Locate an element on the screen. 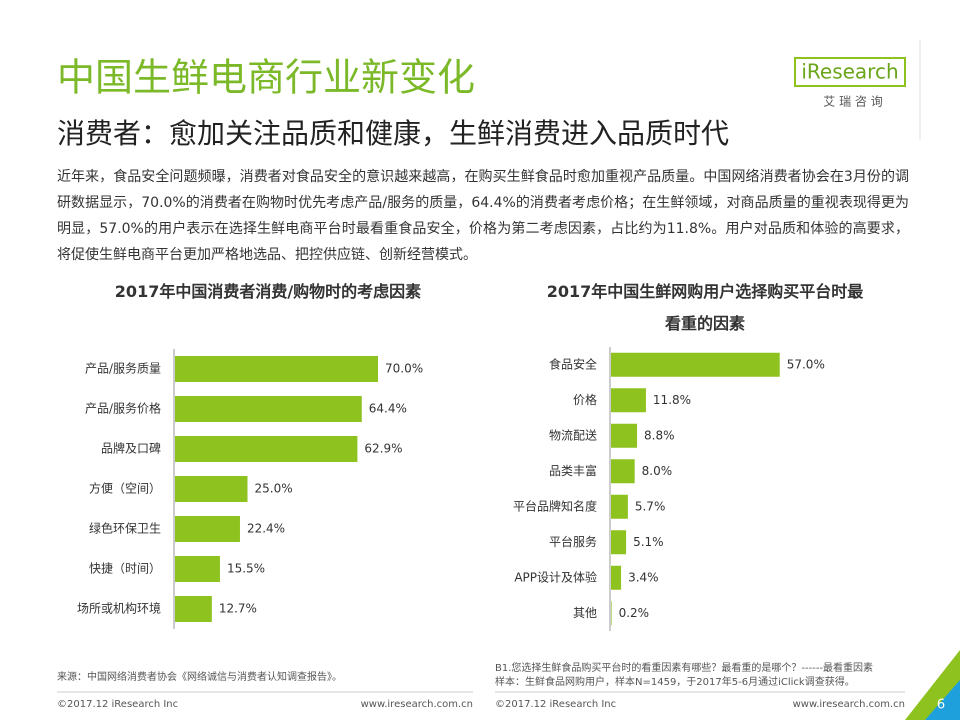 This screenshot has height=720, width=960. value-label: 3.4% is located at coordinates (643, 577).